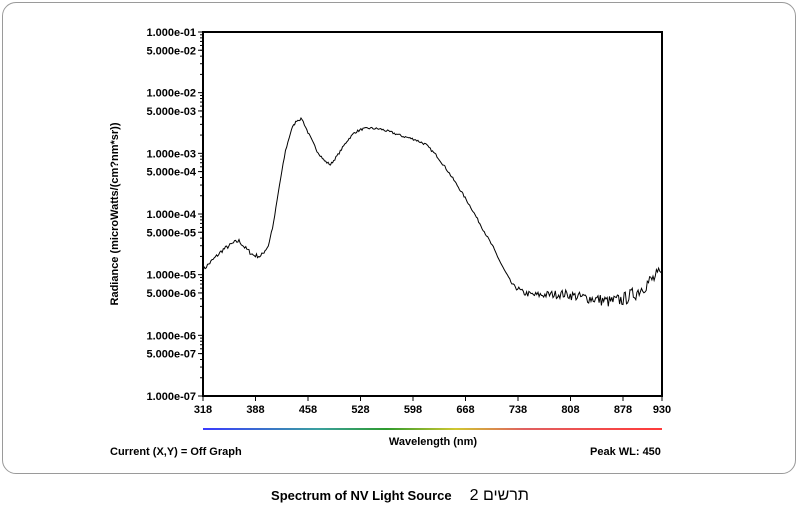 This screenshot has height=515, width=800. What do you see at coordinates (662, 410) in the screenshot?
I see `x-tick-label: 930` at bounding box center [662, 410].